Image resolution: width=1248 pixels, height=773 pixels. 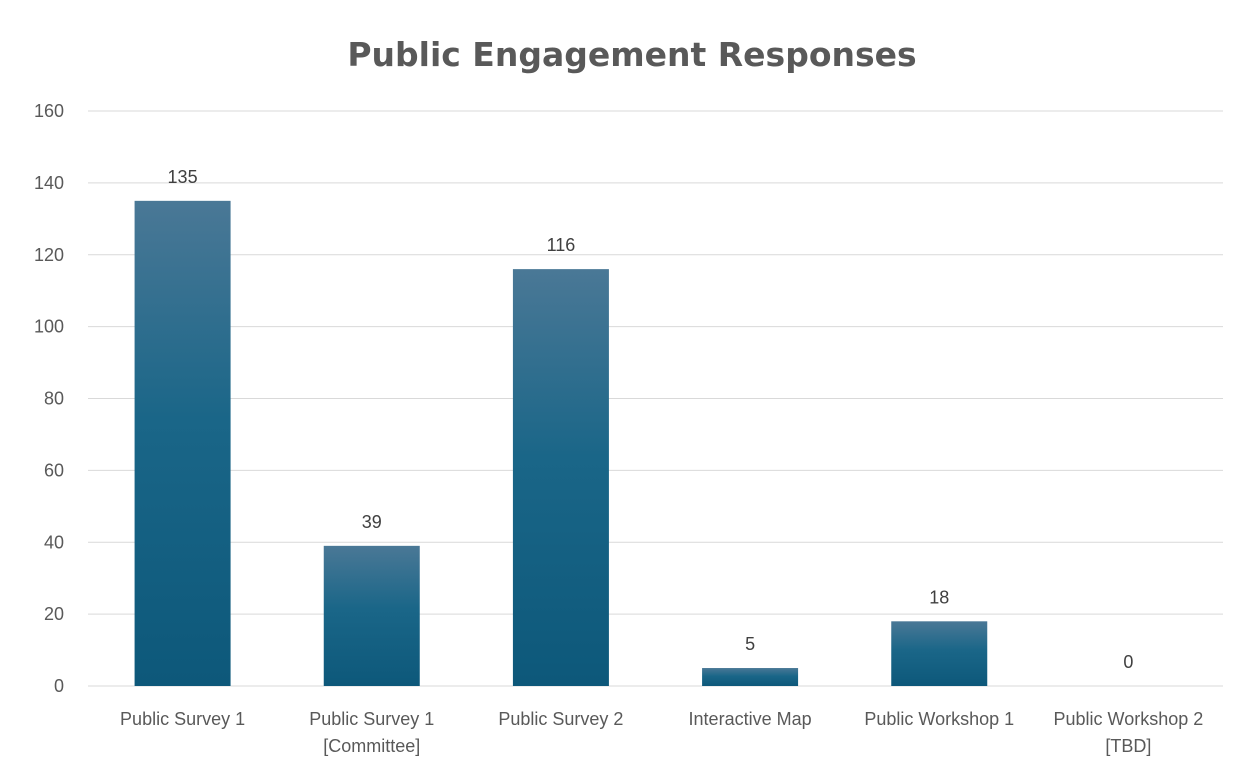 What do you see at coordinates (372, 522) in the screenshot?
I see `data-label: 39` at bounding box center [372, 522].